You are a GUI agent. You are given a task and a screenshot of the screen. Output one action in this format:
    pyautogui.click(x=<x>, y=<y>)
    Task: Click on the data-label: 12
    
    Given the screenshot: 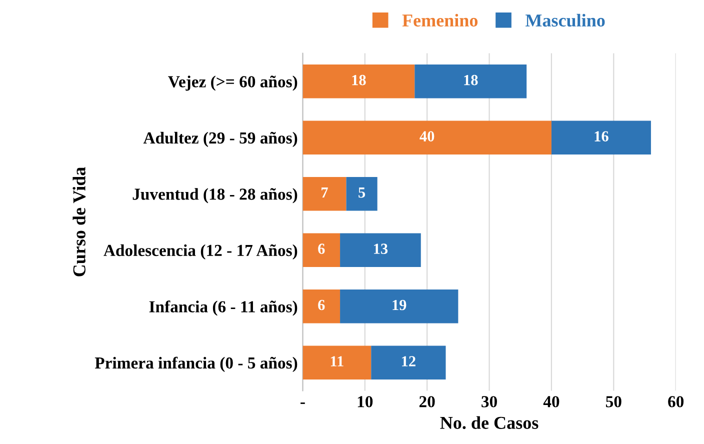 What is the action you would take?
    pyautogui.click(x=409, y=361)
    